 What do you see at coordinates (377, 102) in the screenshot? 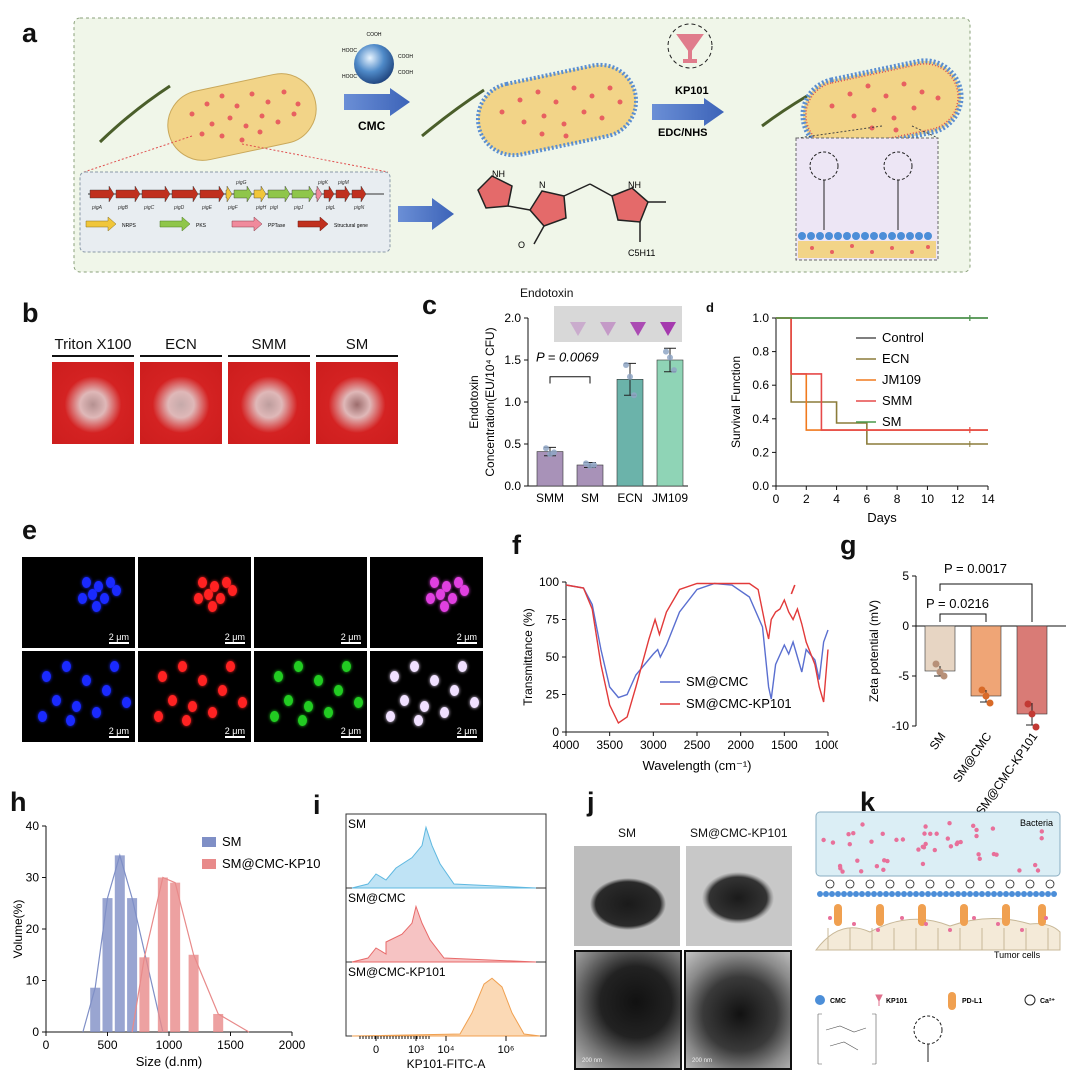
I see `arrow-cmc` at bounding box center [377, 102].